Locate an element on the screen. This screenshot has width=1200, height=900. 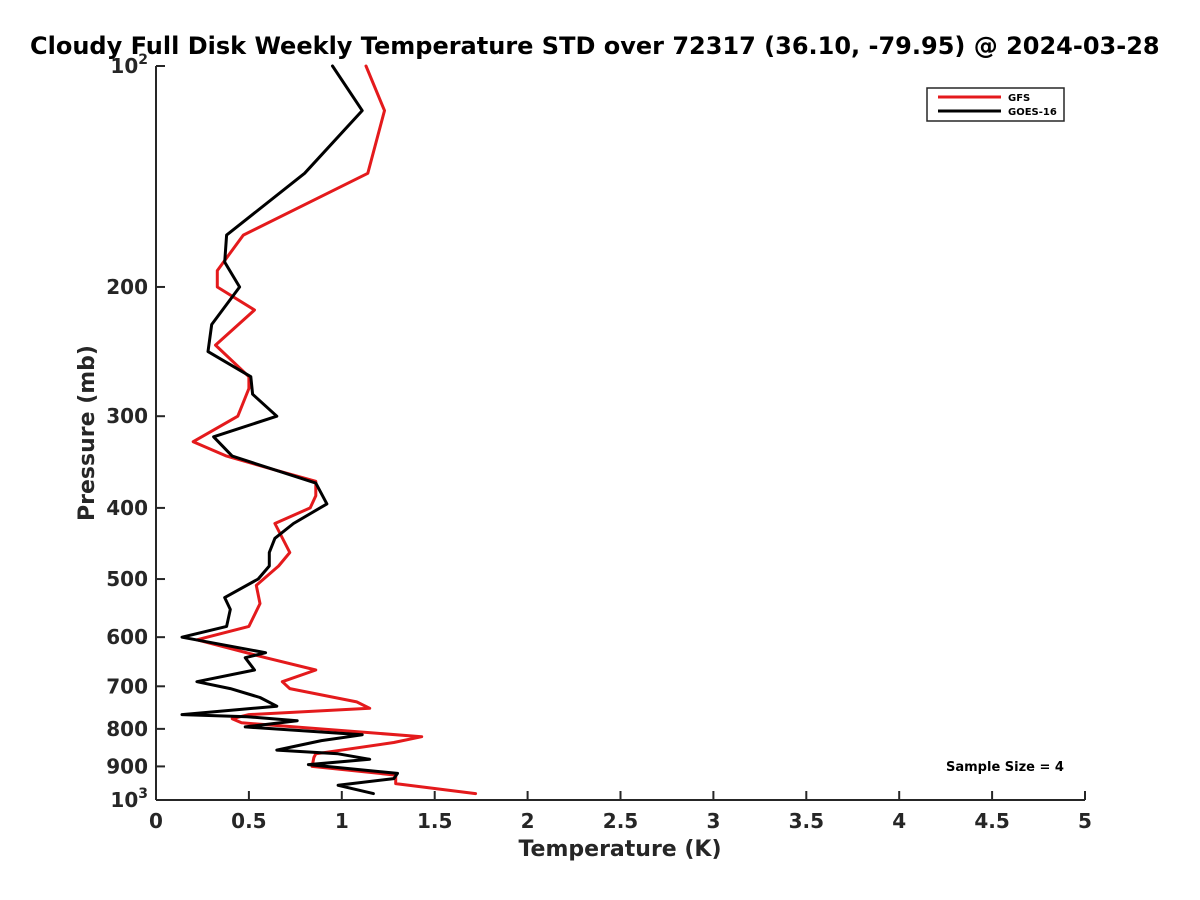
y-axis-label: Pressure (mb) is located at coordinates (87, 433).